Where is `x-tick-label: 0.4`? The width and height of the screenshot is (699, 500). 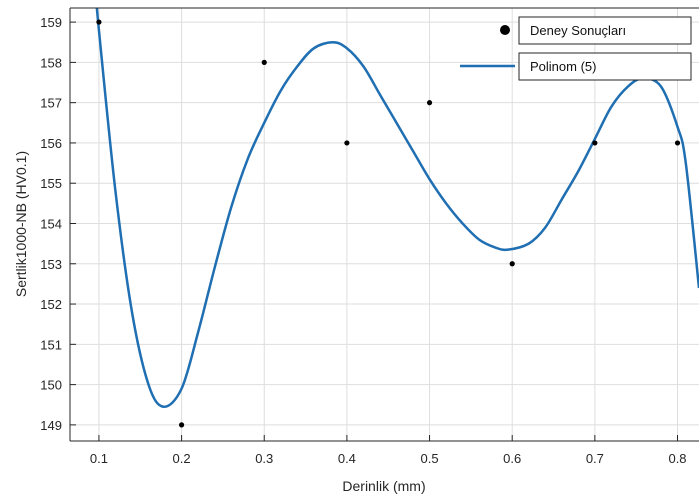 x-tick-label: 0.4 is located at coordinates (347, 458).